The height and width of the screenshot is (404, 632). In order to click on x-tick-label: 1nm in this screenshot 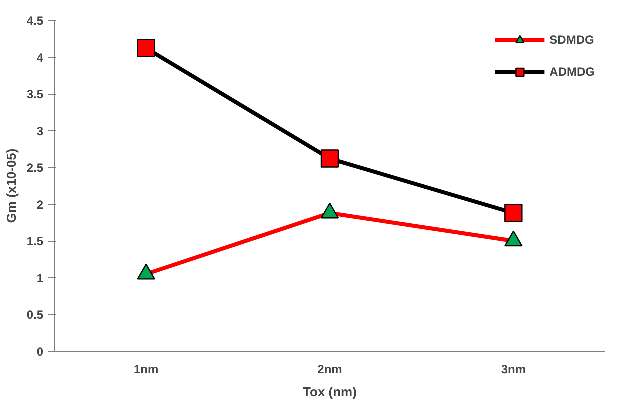, I will do `click(146, 369)`.